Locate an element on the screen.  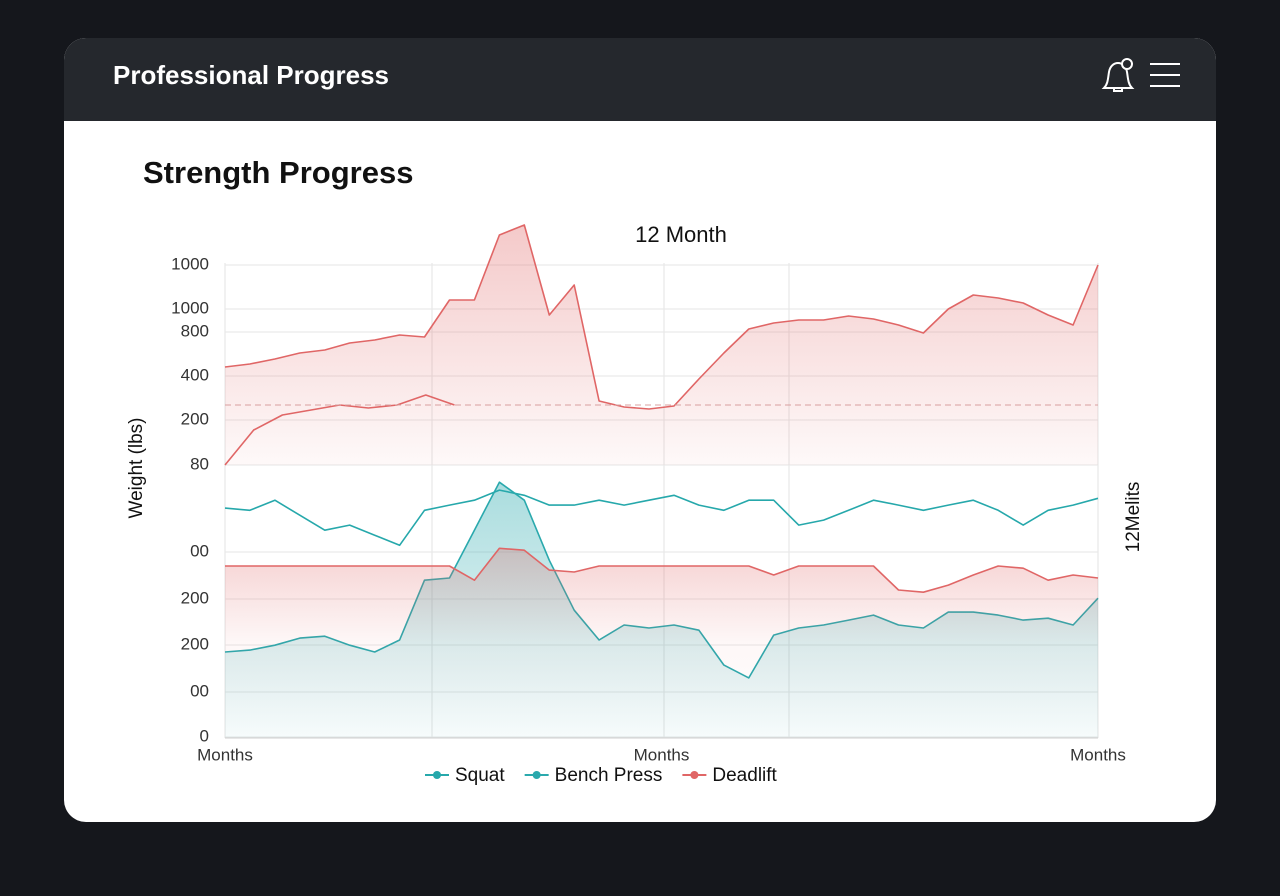
y-tick-label: 800 is located at coordinates (195, 330).